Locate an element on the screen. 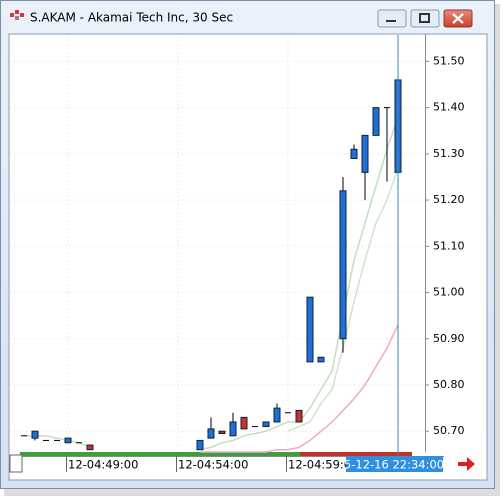 Image resolution: width=504 pixels, height=504 pixels. x-tick-label: 12-04:54:00 is located at coordinates (213, 465).